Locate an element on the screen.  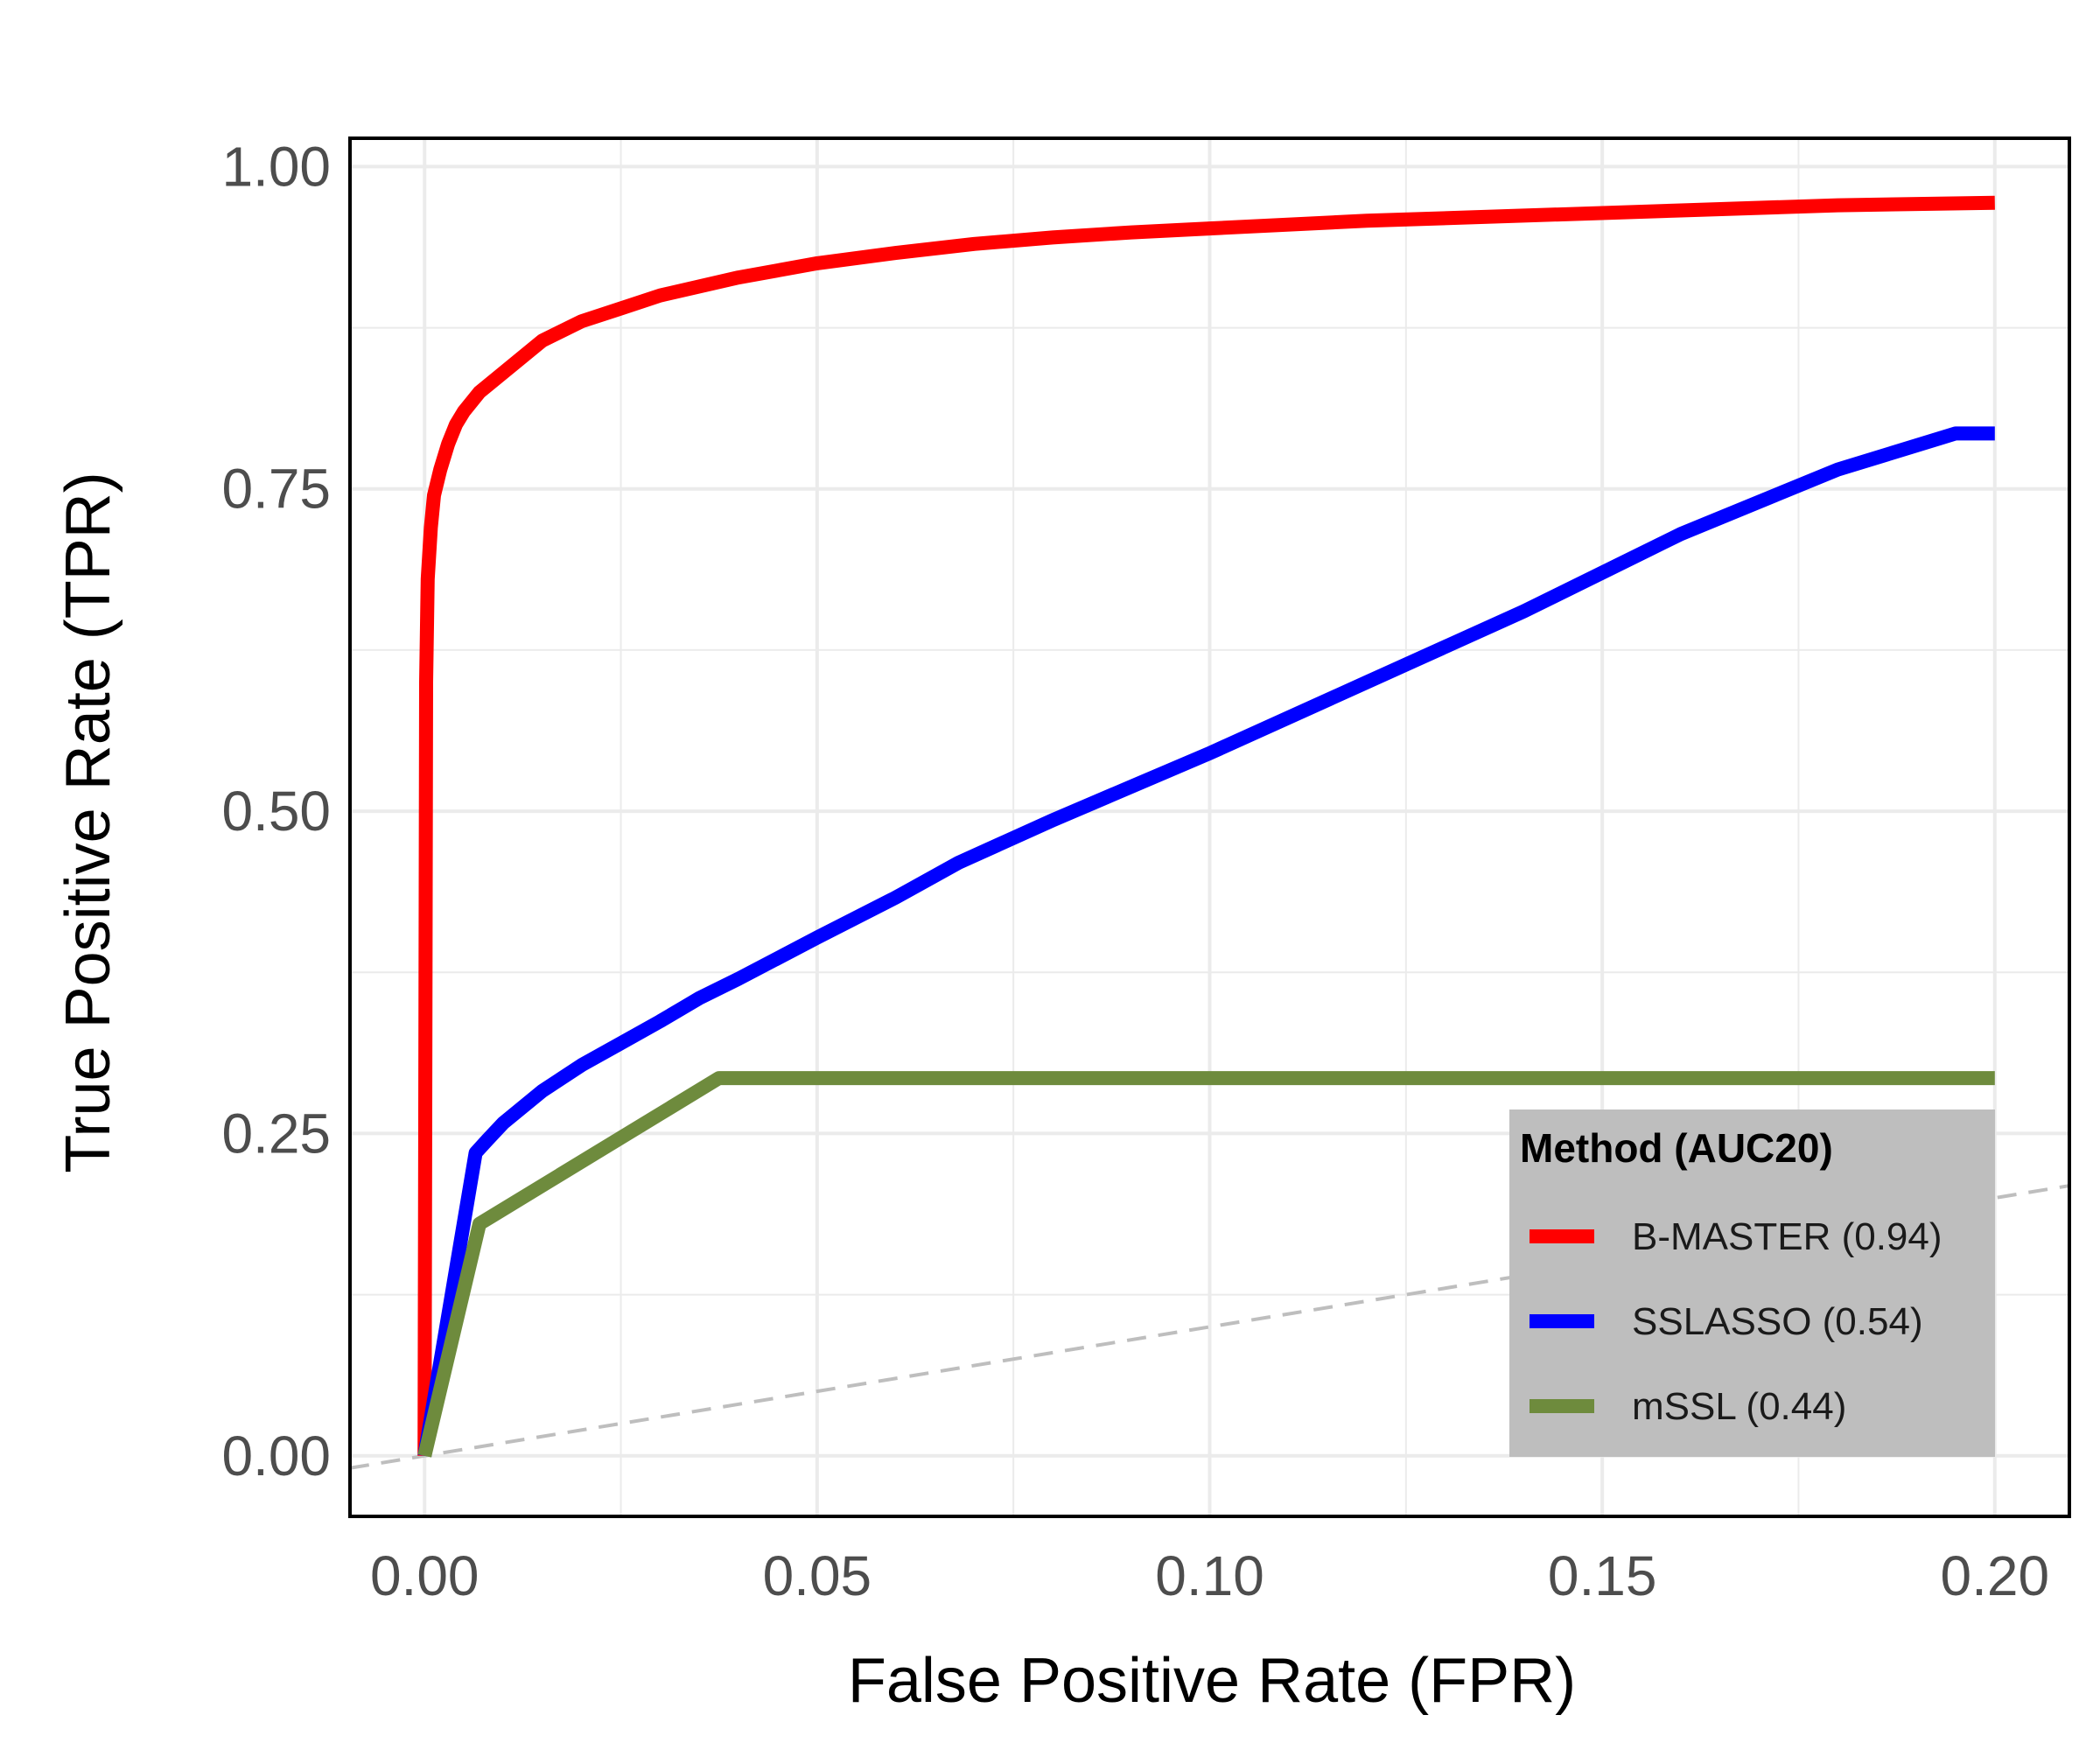
x-axis-title: False Positive Rate (FPR) is located at coordinates (1212, 1681).